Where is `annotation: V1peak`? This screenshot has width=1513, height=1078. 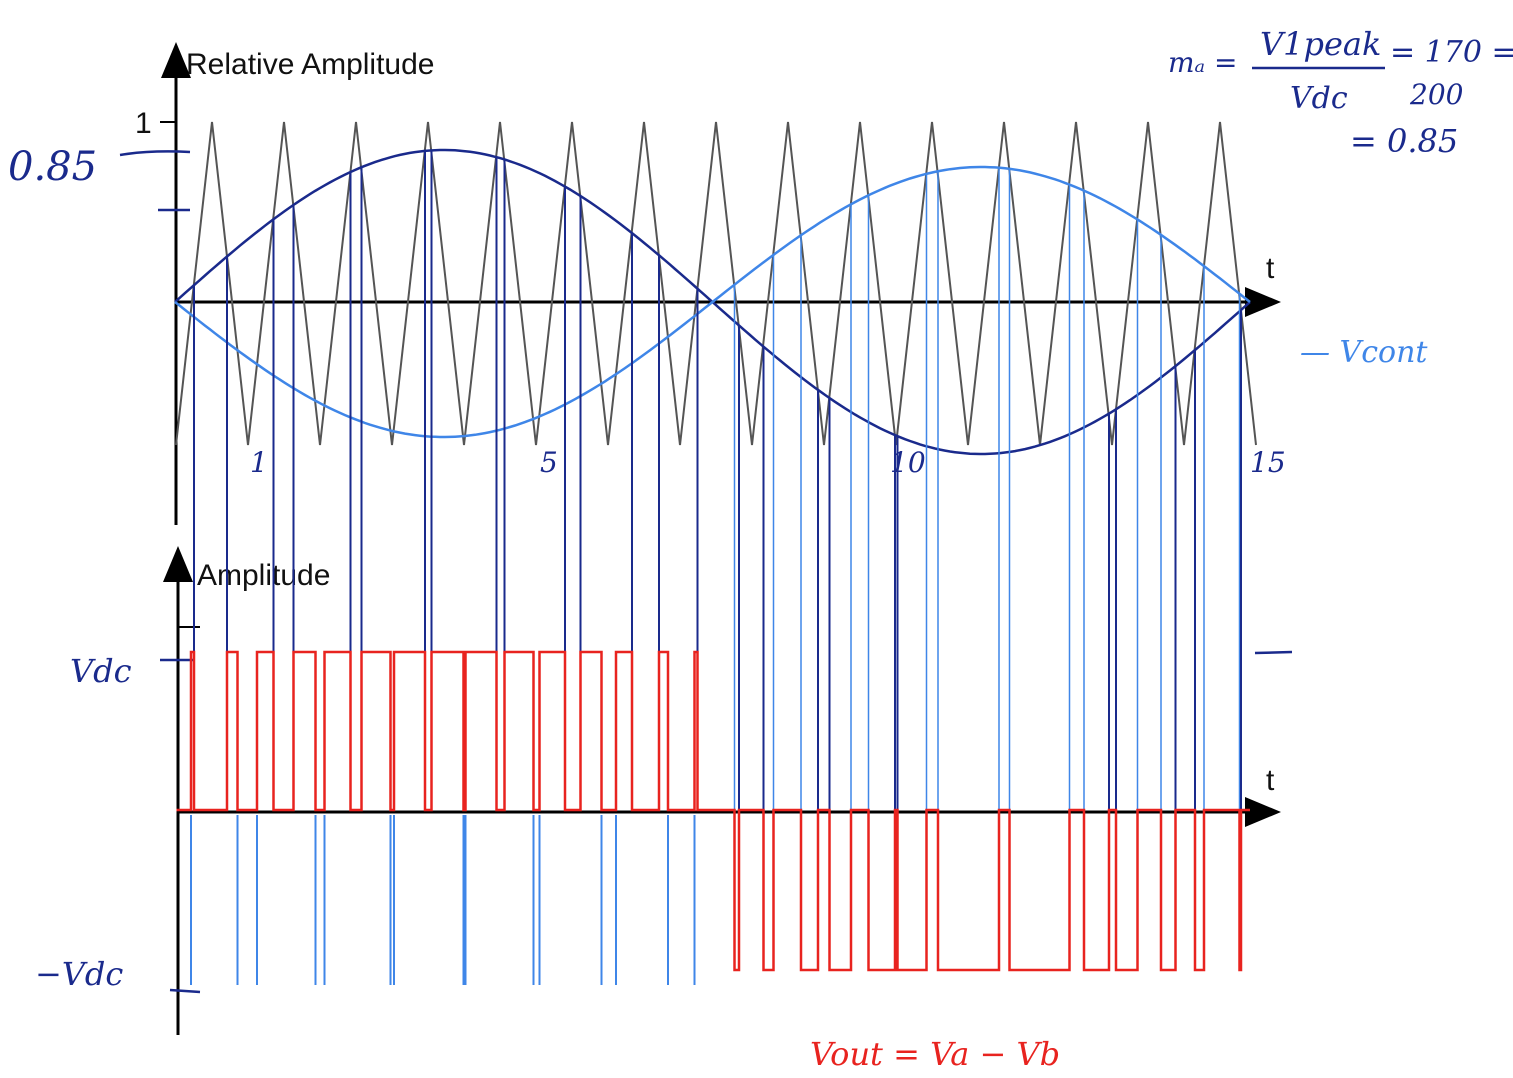 annotation: V1peak is located at coordinates (1320, 44).